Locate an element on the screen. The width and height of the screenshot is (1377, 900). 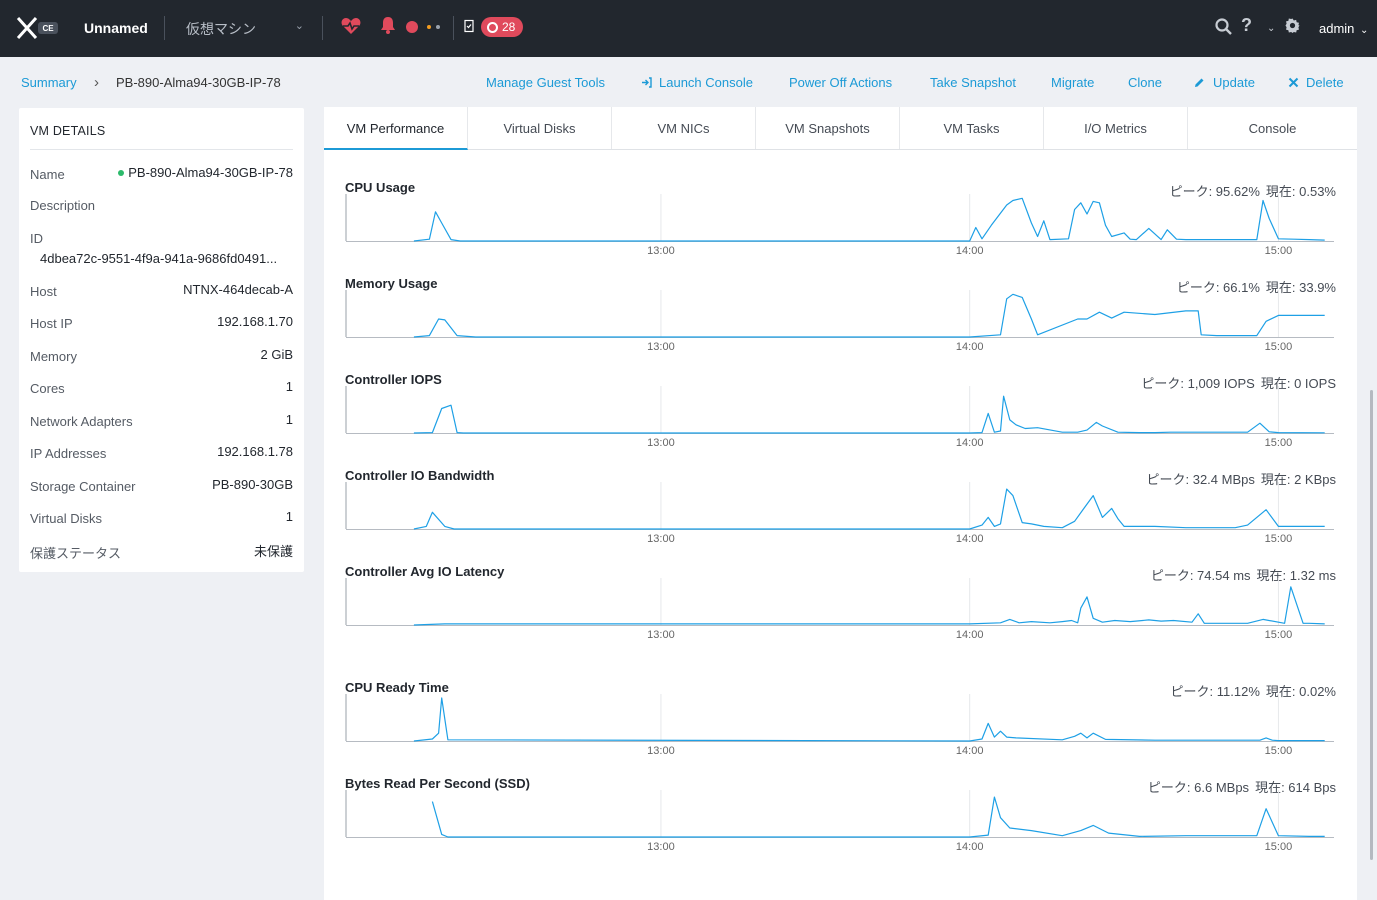
chart-stats: ピーク: 66.1% 現在: 33.9% is located at coordinates (1256, 286).